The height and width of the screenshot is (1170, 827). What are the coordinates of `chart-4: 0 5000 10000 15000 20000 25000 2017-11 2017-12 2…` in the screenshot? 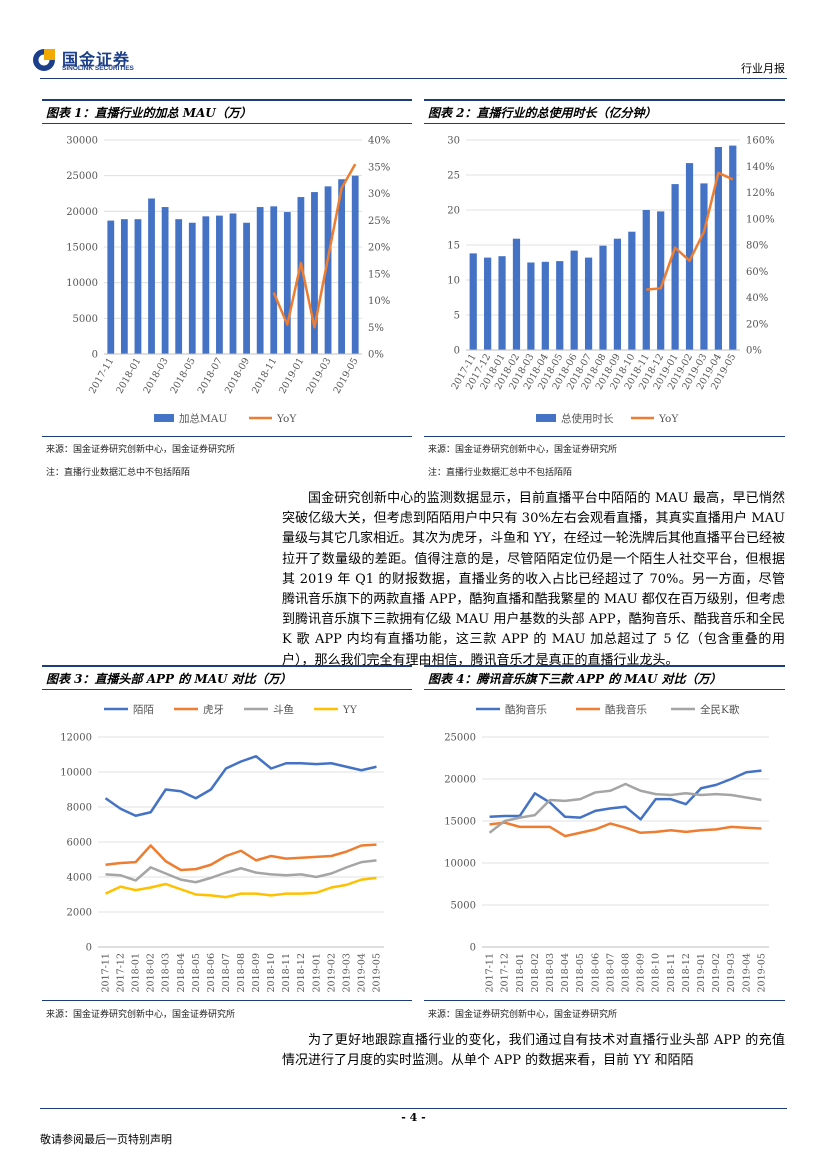 It's located at (606, 847).